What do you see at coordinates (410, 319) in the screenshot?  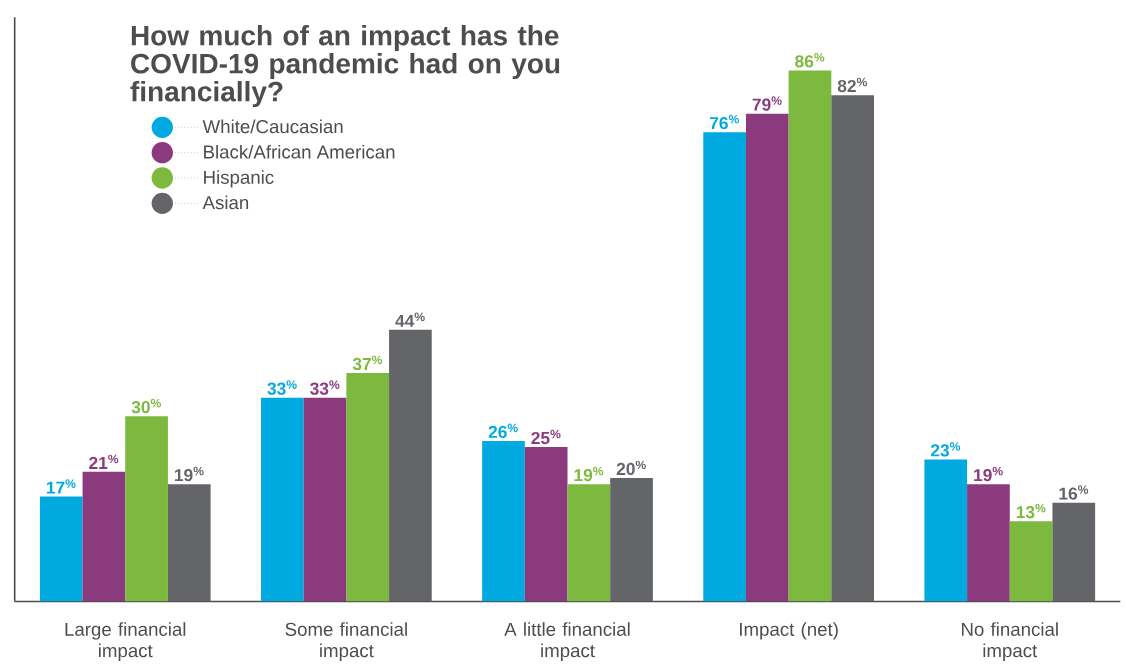 I see `data-label: 44$^{%}$` at bounding box center [410, 319].